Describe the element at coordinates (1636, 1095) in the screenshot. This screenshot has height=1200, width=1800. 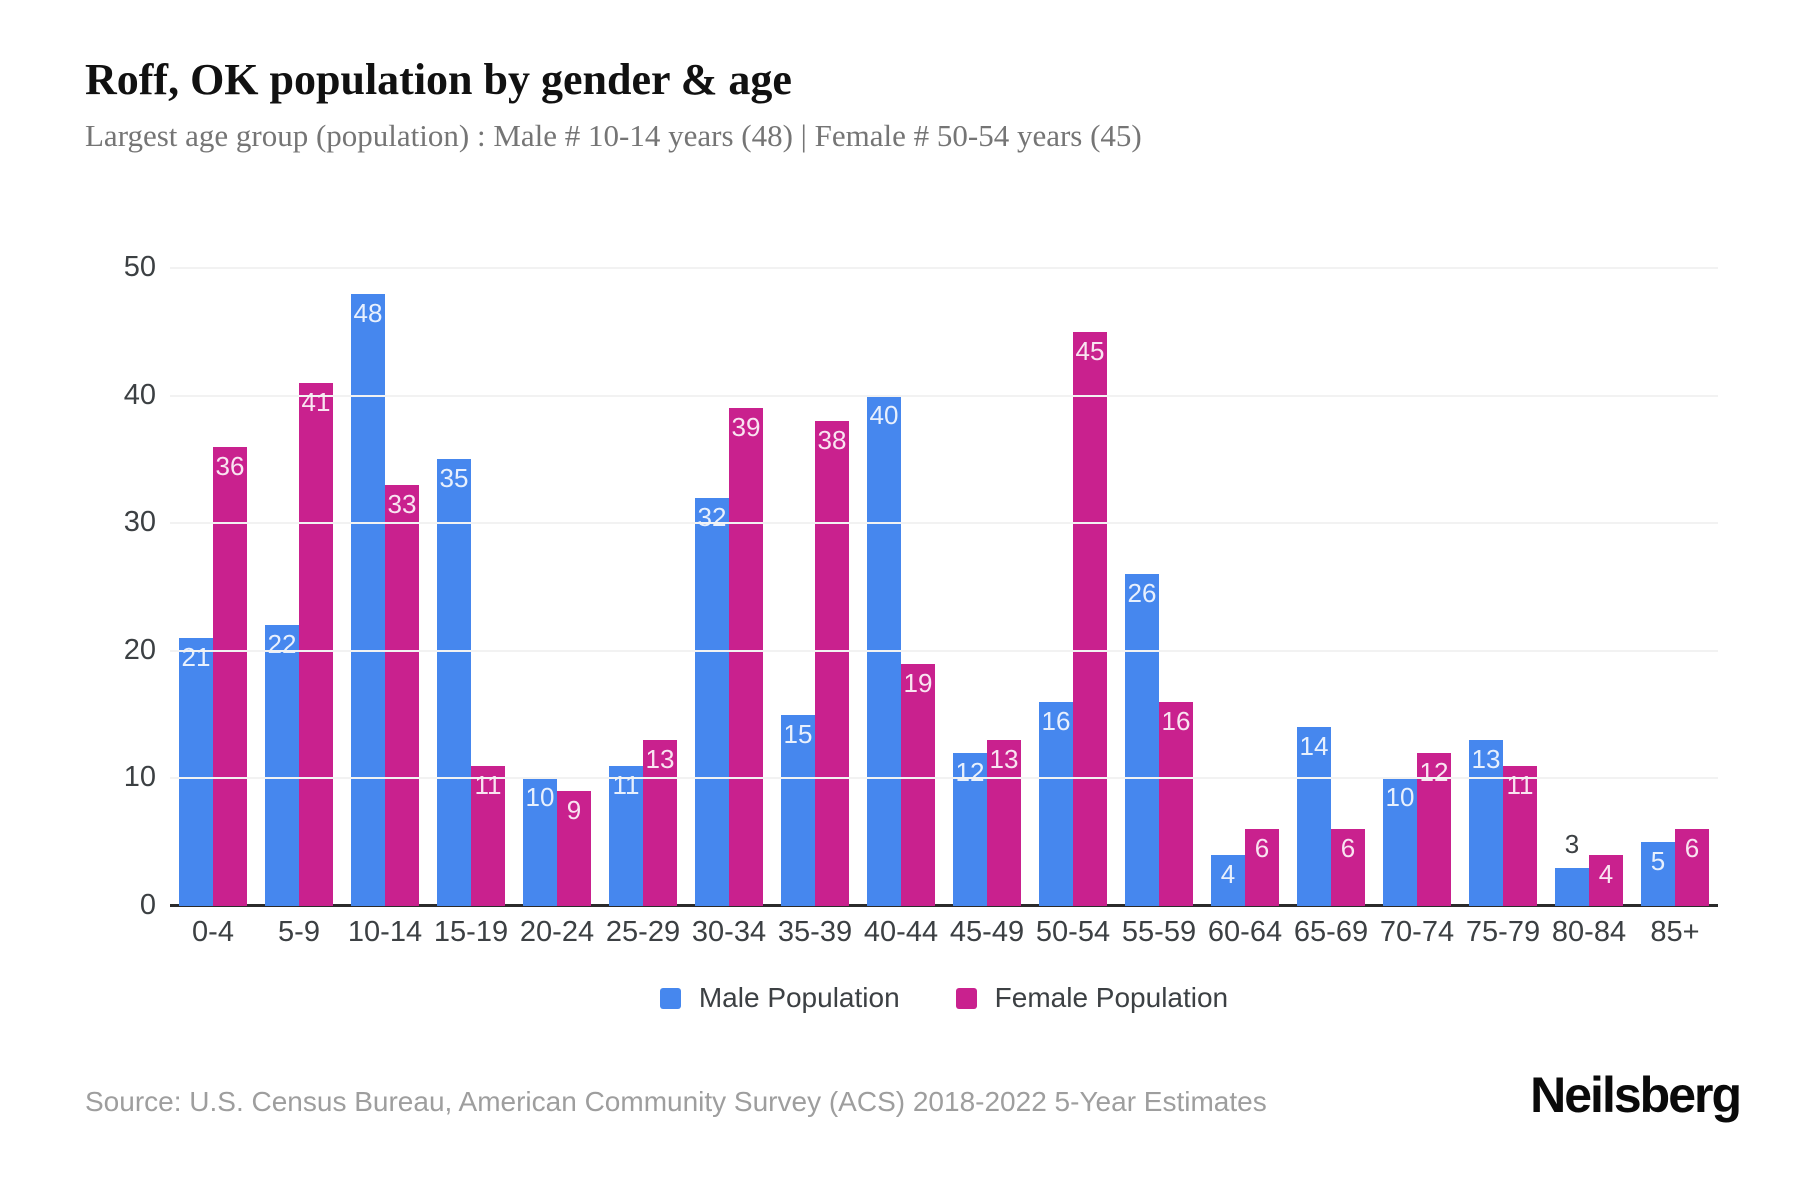
I see `neilsberg-logo: Neilsberg` at that location.